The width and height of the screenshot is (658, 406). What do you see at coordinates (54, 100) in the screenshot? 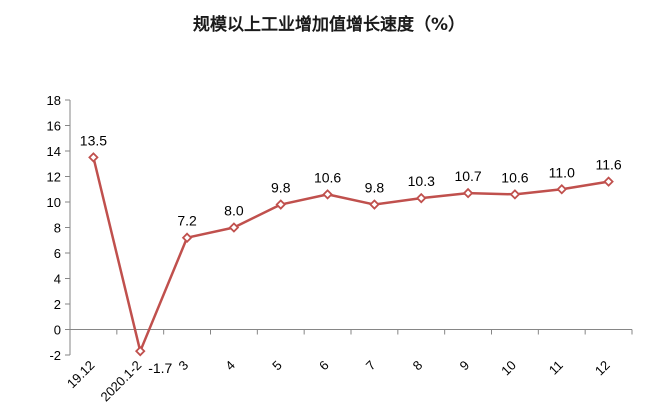
I see `y-tick-label: 18` at bounding box center [54, 100].